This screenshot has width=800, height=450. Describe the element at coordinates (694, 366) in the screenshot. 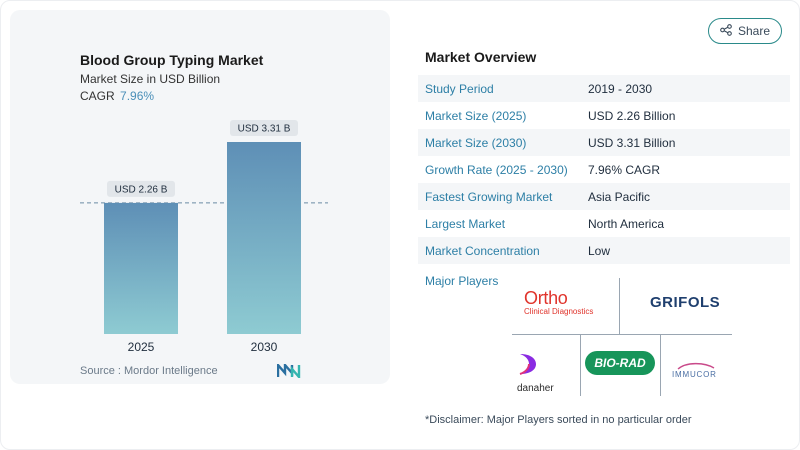

I see `immucor-mark-icon` at that location.